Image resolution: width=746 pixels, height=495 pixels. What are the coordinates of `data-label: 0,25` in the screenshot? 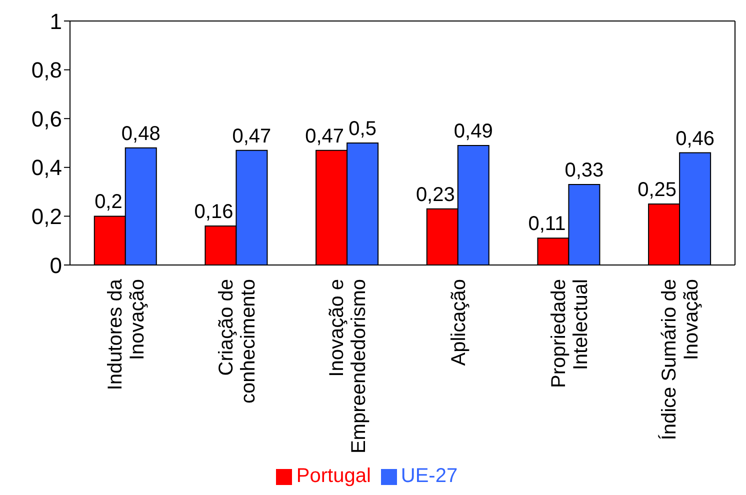 It's located at (657, 190).